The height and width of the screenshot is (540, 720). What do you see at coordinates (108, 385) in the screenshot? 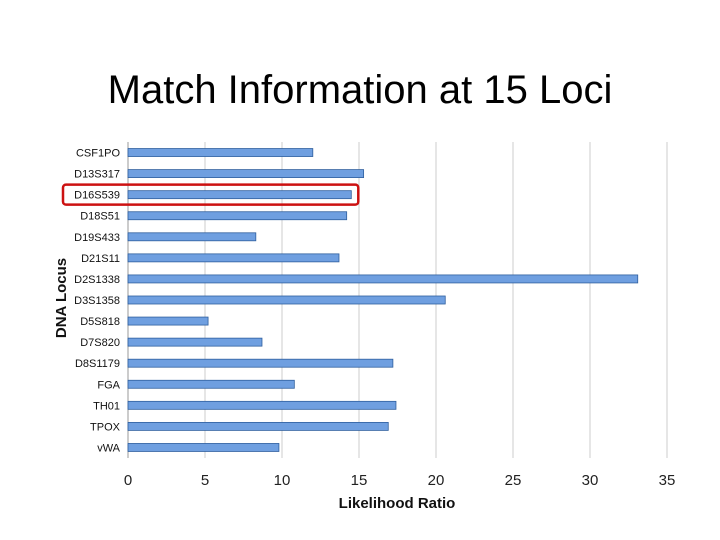
I see `category-label: FGA` at bounding box center [108, 385].